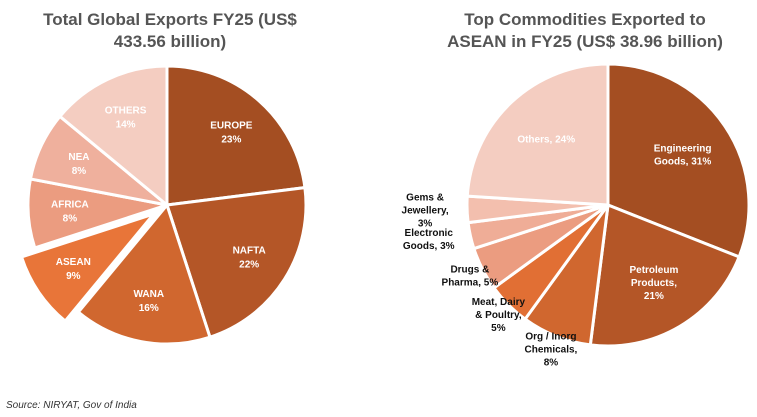 The width and height of the screenshot is (757, 417). I want to click on right-chart-title-line1: Top Commodities Exported to, so click(585, 19).